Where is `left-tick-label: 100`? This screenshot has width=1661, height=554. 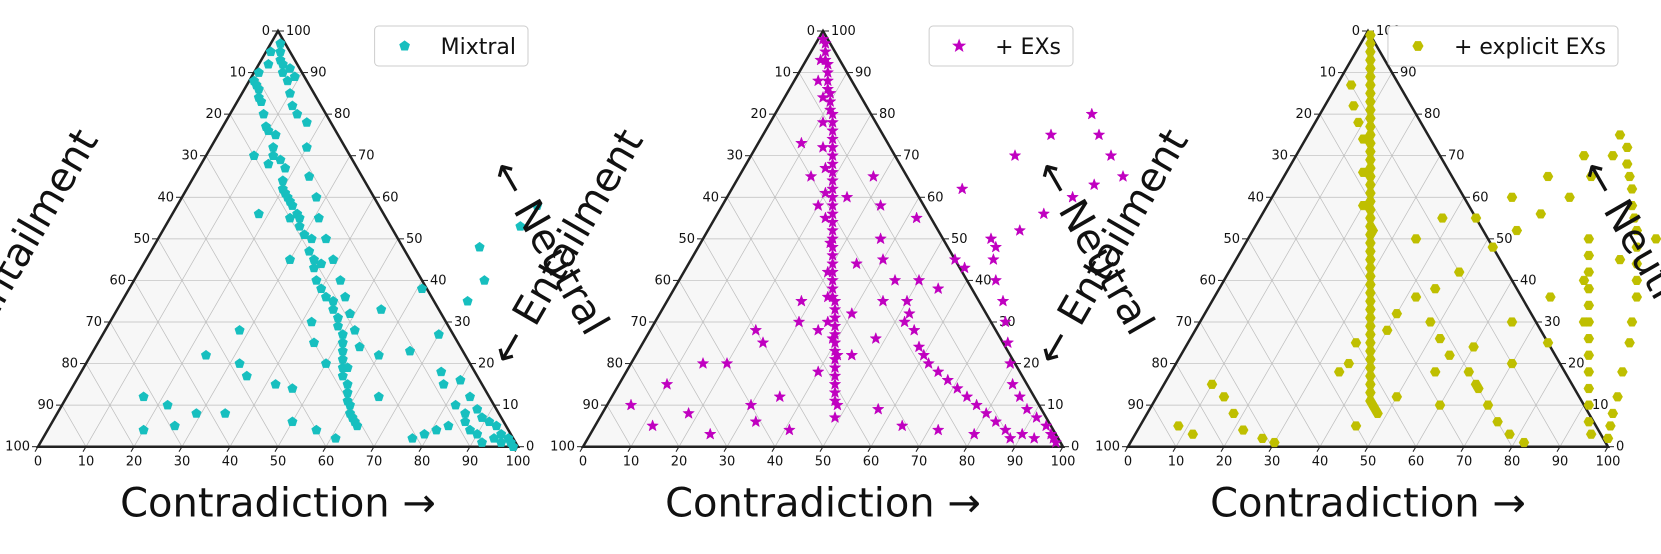 left-tick-label: 100 is located at coordinates (1107, 447).